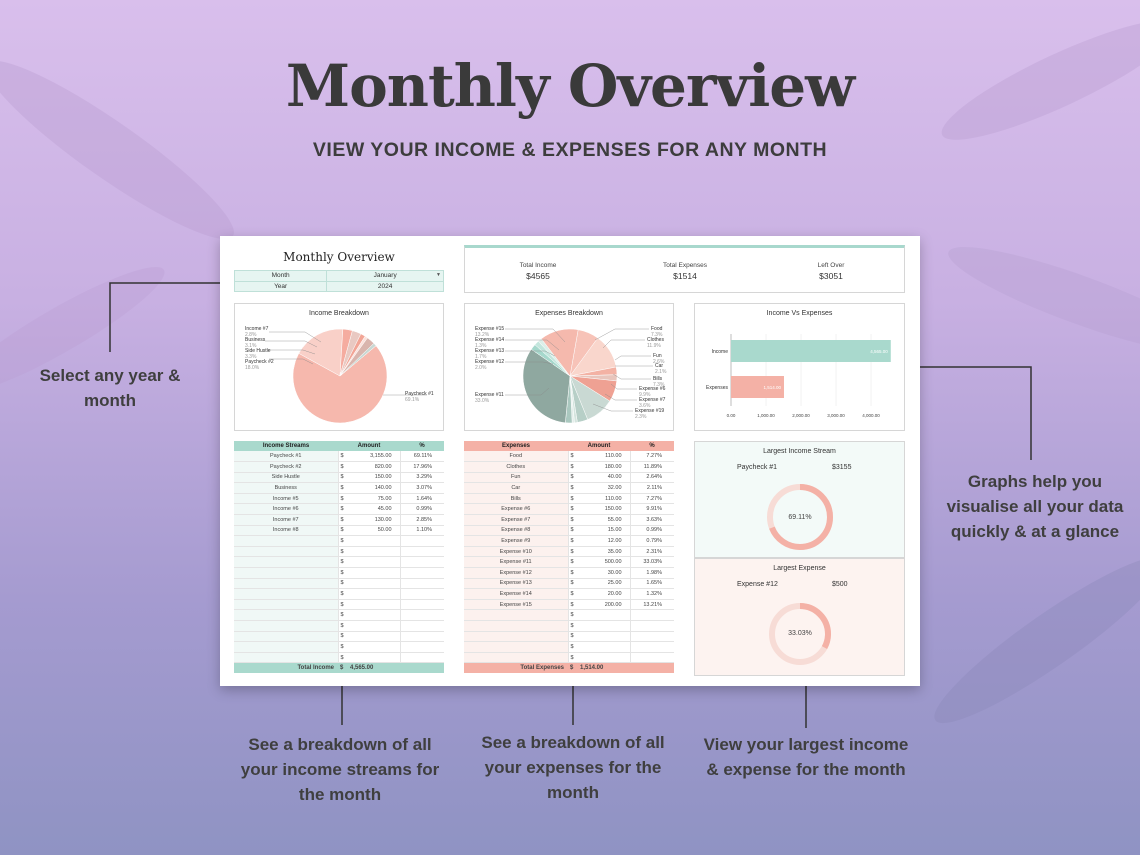  Describe the element at coordinates (605, 552) in the screenshot. I see `cell-amount: 35.00` at that location.